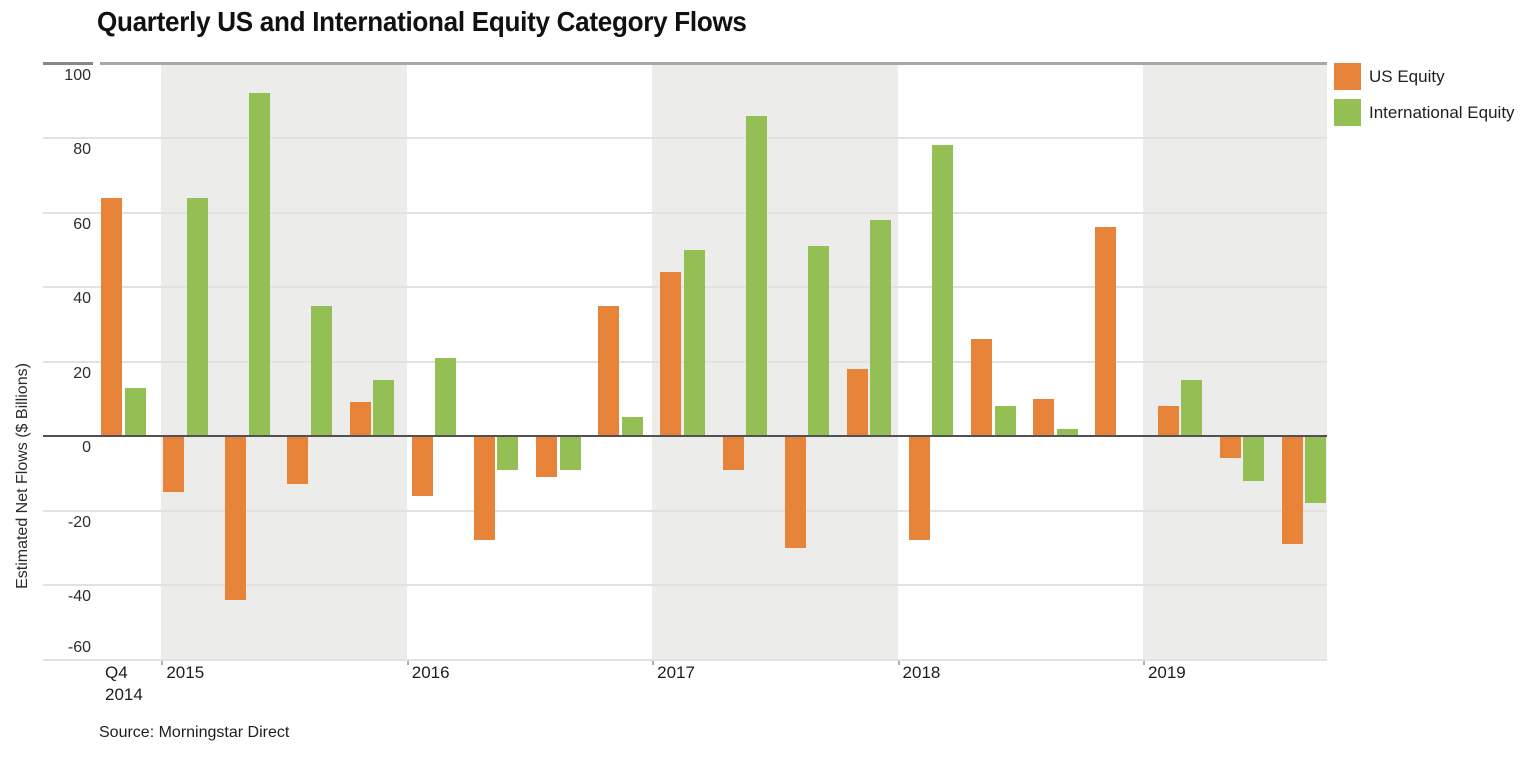 The width and height of the screenshot is (1535, 761). Describe the element at coordinates (446, 396) in the screenshot. I see `bar-international-equity-q1-2016` at that location.